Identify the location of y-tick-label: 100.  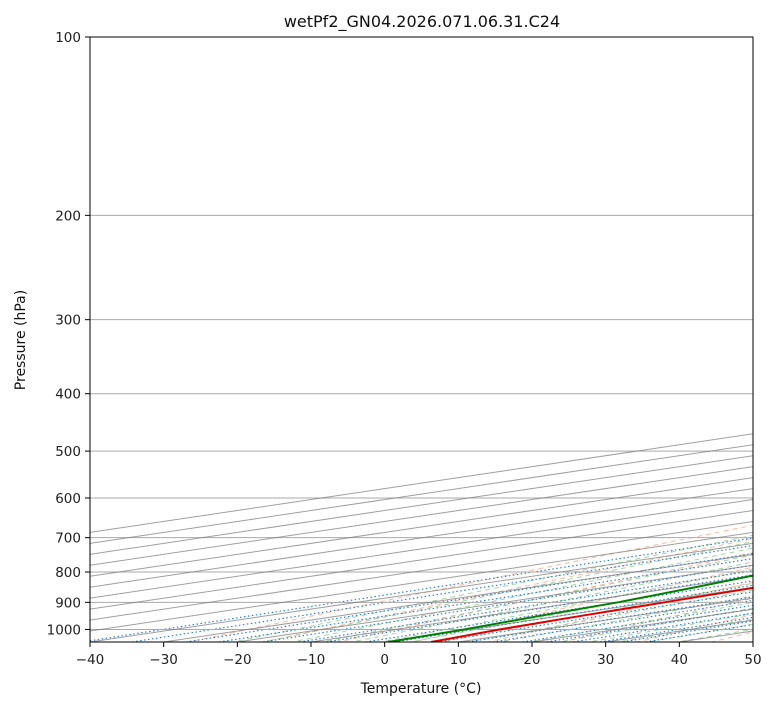
(68, 38).